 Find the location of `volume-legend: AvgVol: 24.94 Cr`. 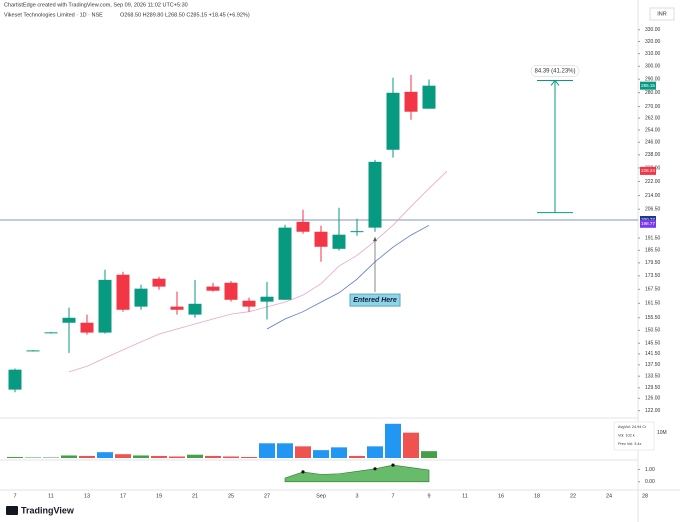

volume-legend: AvgVol: 24.94 Cr is located at coordinates (632, 427).